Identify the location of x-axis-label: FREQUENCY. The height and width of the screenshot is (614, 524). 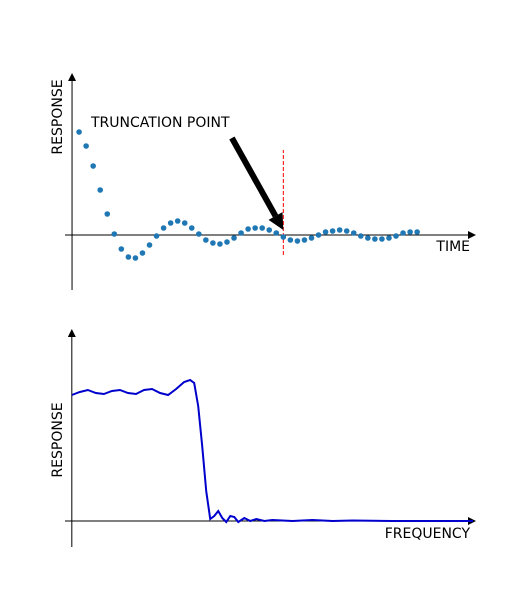
(428, 534).